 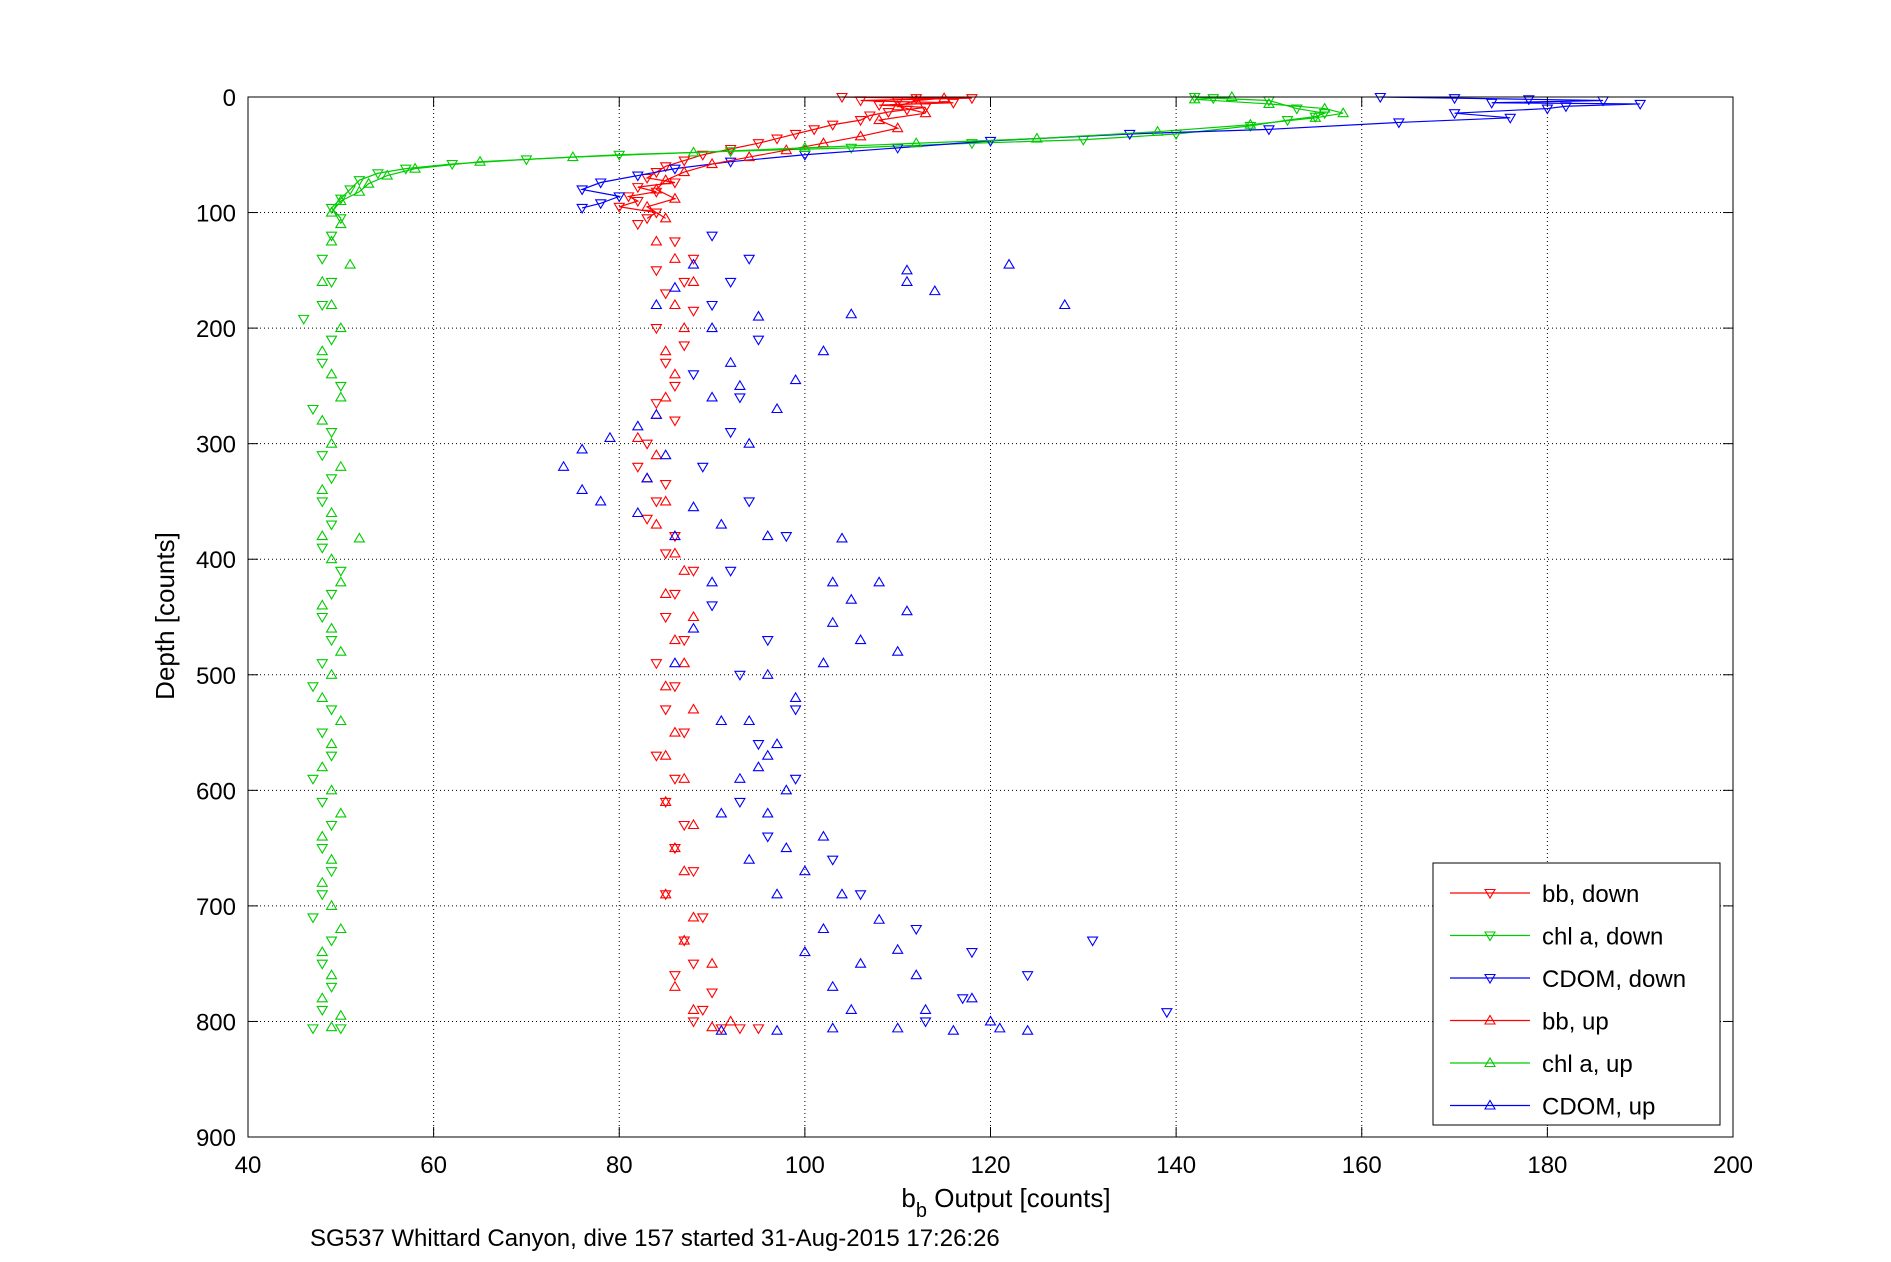 What do you see at coordinates (216, 445) in the screenshot?
I see `y-tick-label: 300` at bounding box center [216, 445].